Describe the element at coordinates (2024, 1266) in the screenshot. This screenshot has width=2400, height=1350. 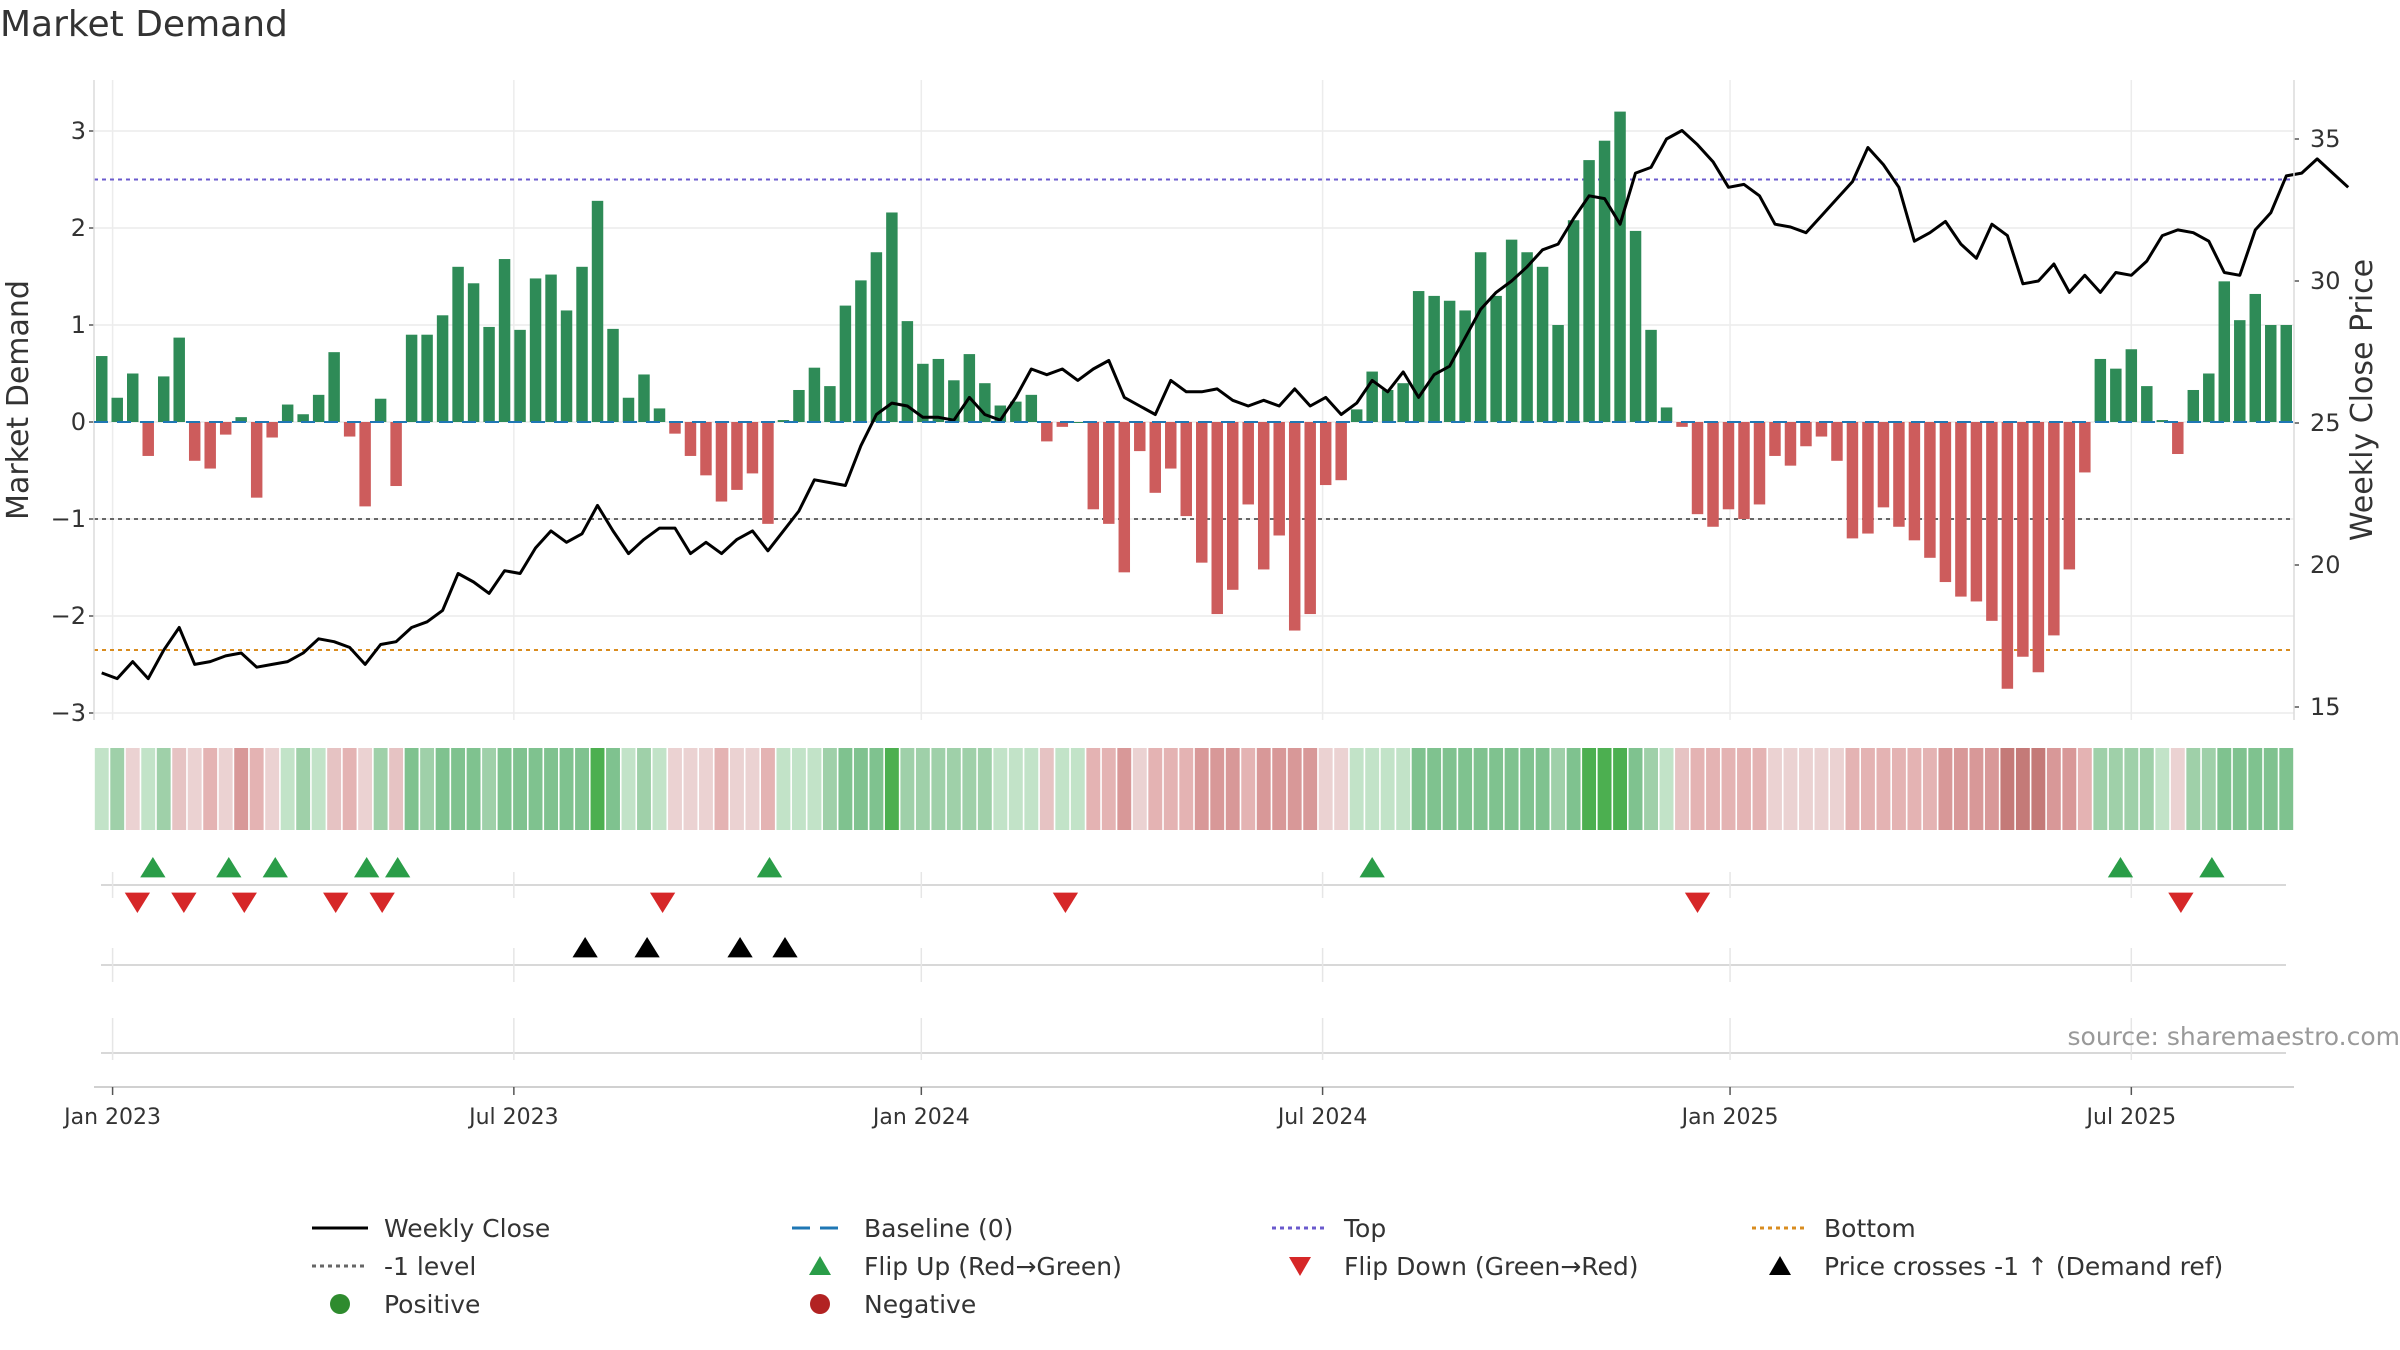
I see `legend-label: Price crosses -1 ↑ (Demand ref)` at that location.